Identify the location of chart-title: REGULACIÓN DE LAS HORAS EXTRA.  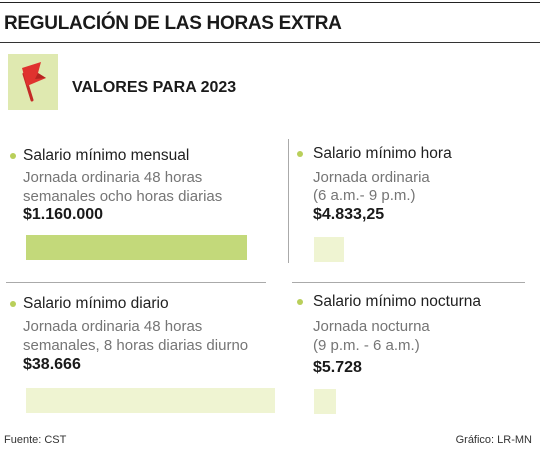
(173, 23).